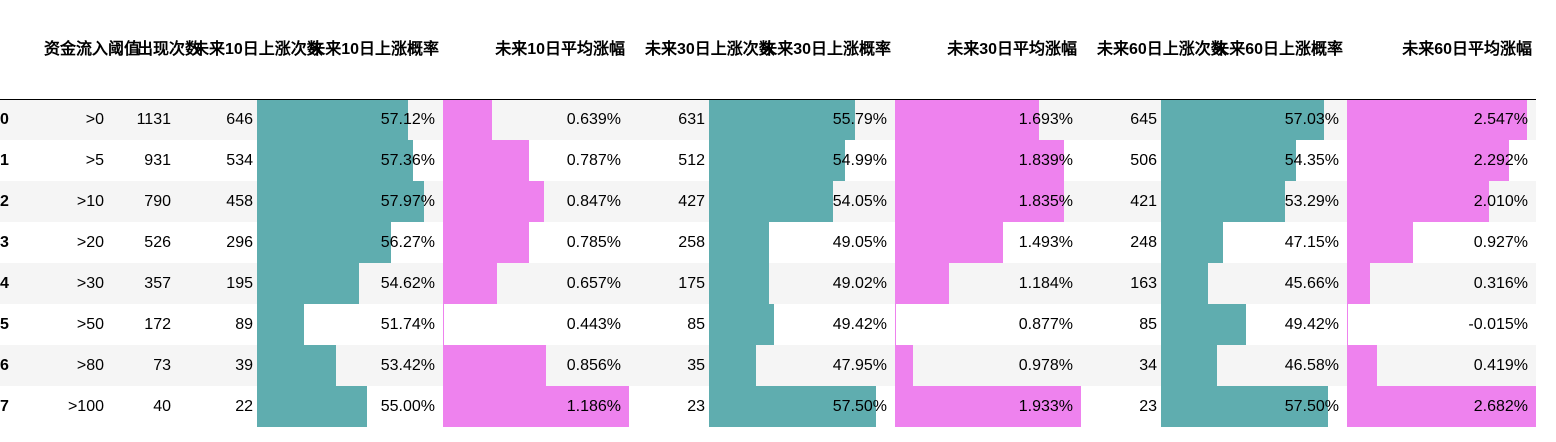 Image resolution: width=1556 pixels, height=442 pixels. Describe the element at coordinates (22, 406) in the screenshot. I see `row-index: 7` at that location.